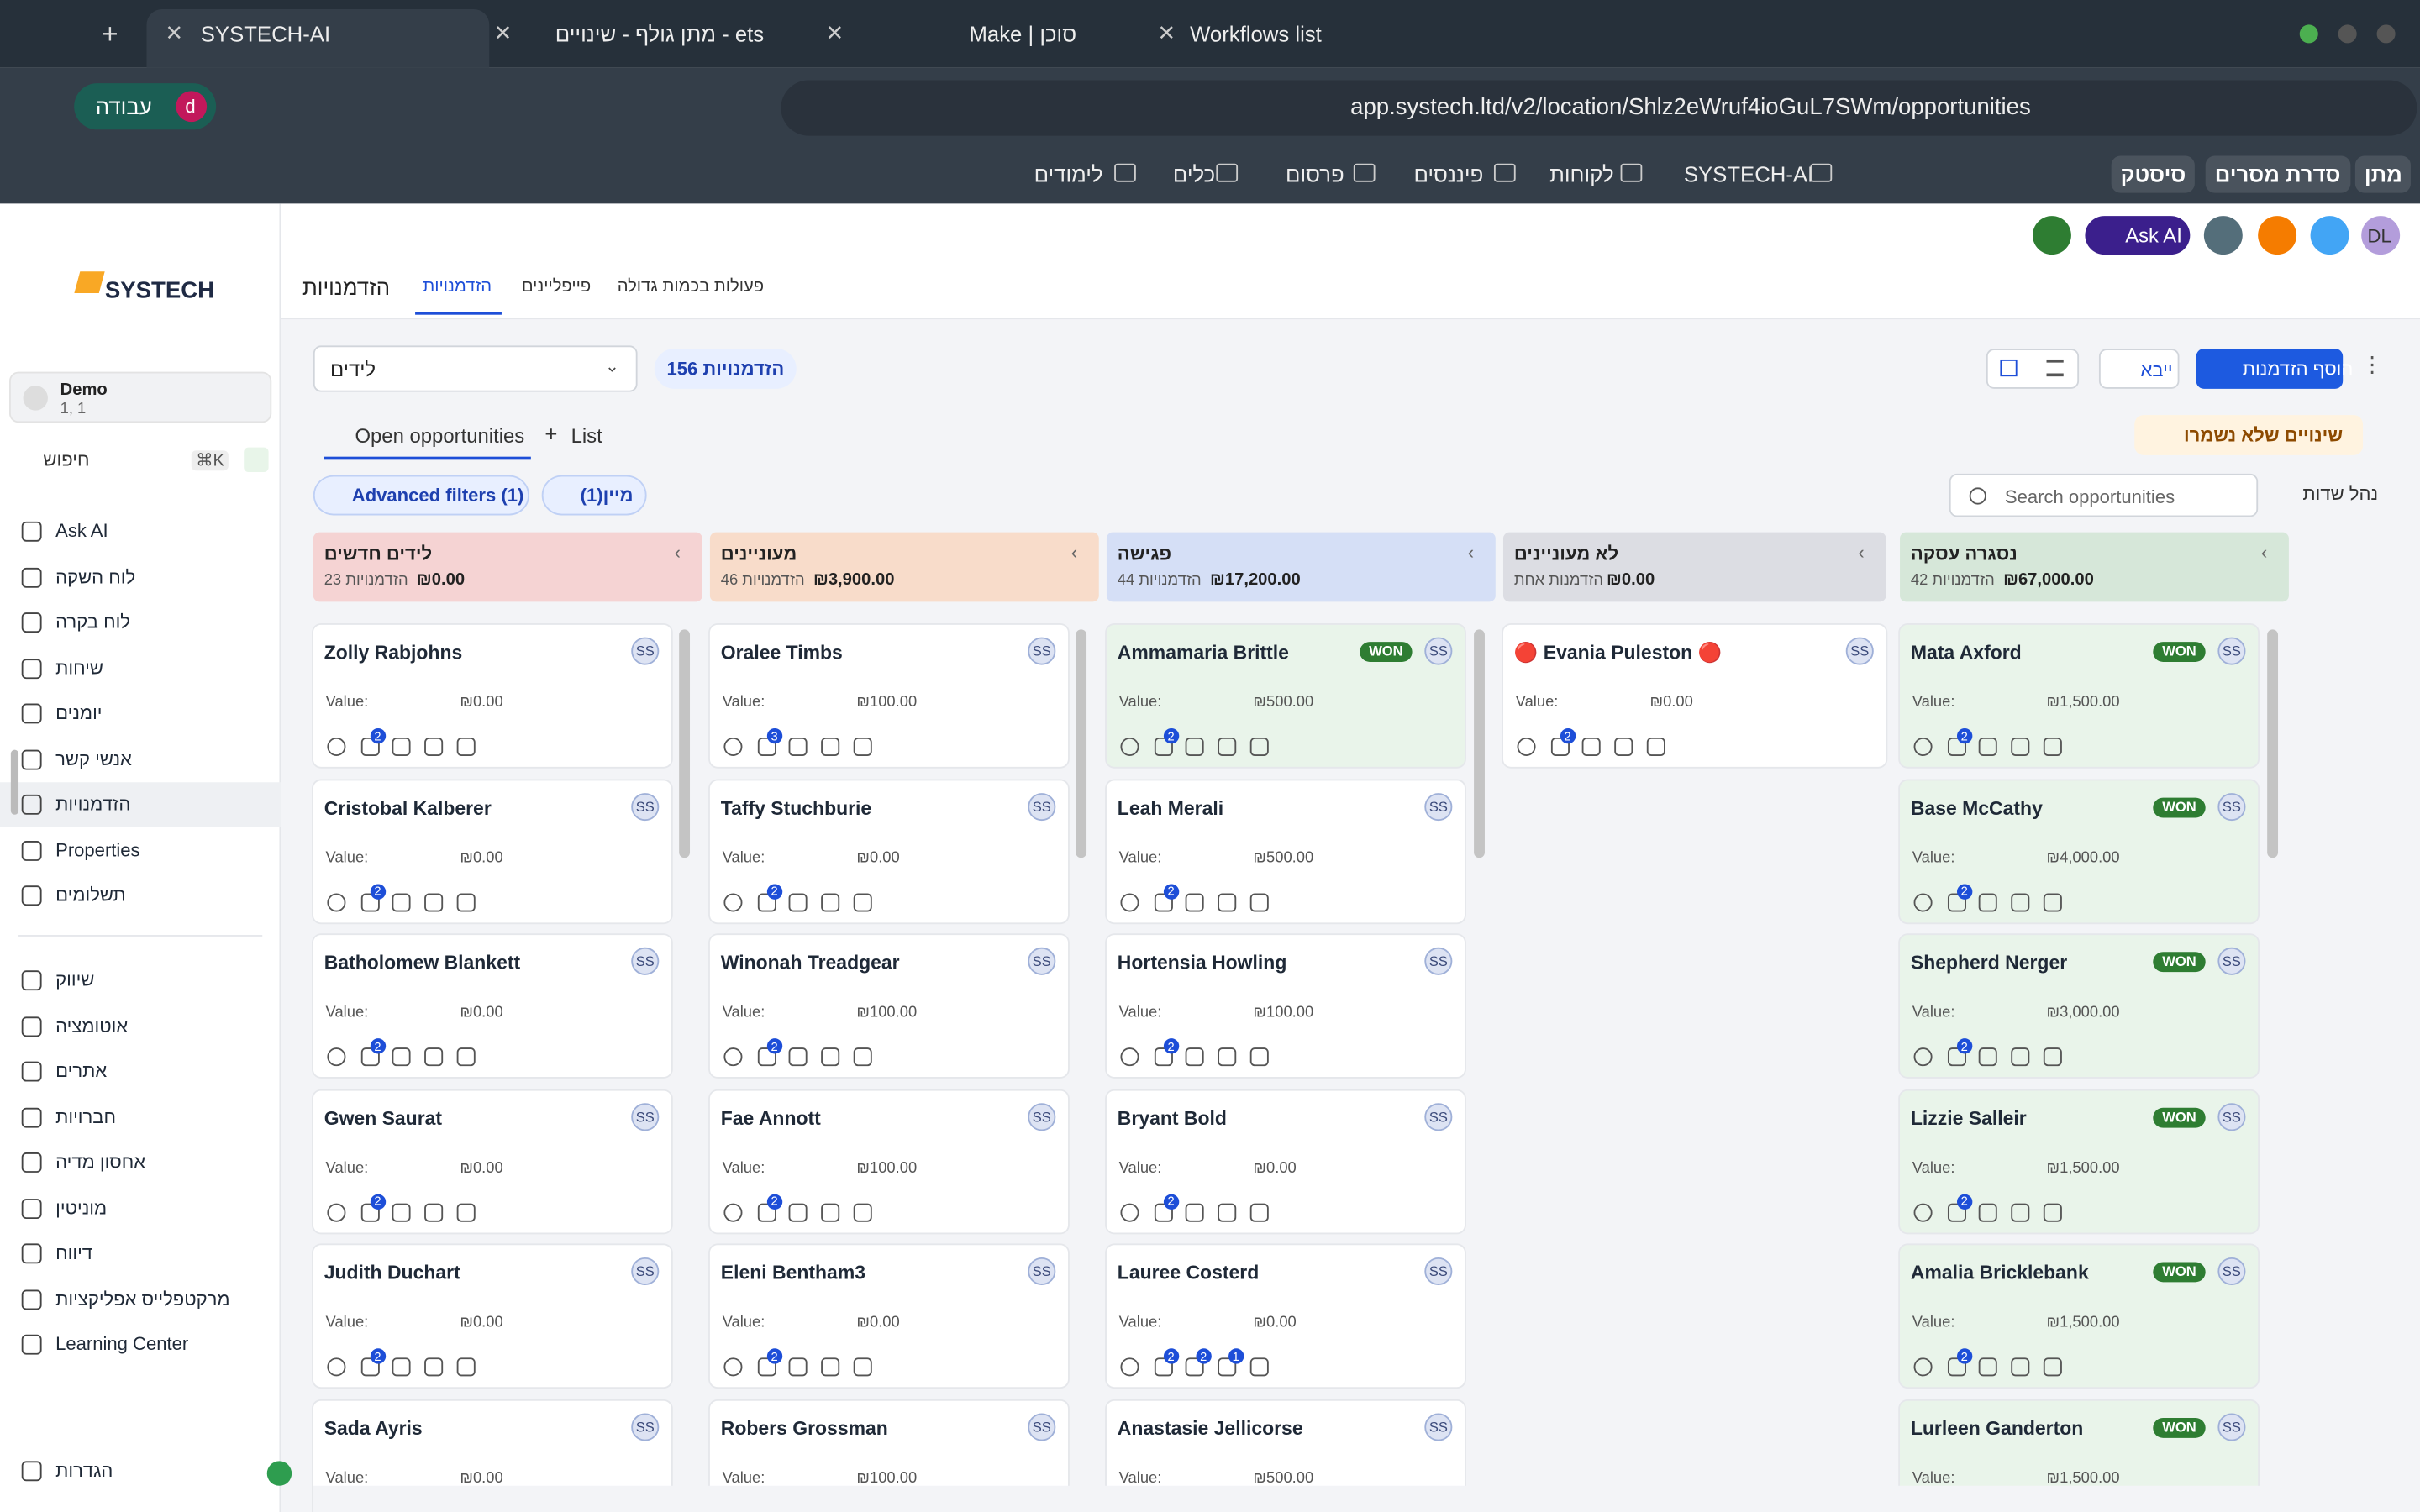  What do you see at coordinates (93, 622) in the screenshot?
I see `nav-item: לוח בקרה` at bounding box center [93, 622].